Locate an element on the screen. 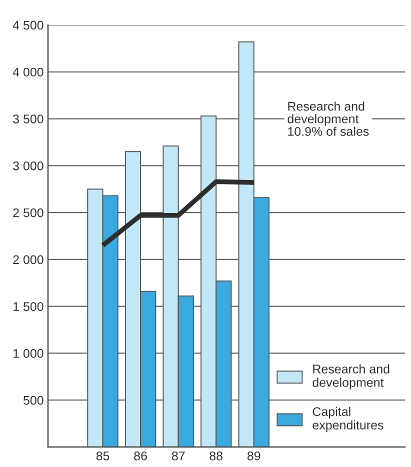  legend-label: Research and development is located at coordinates (351, 377).